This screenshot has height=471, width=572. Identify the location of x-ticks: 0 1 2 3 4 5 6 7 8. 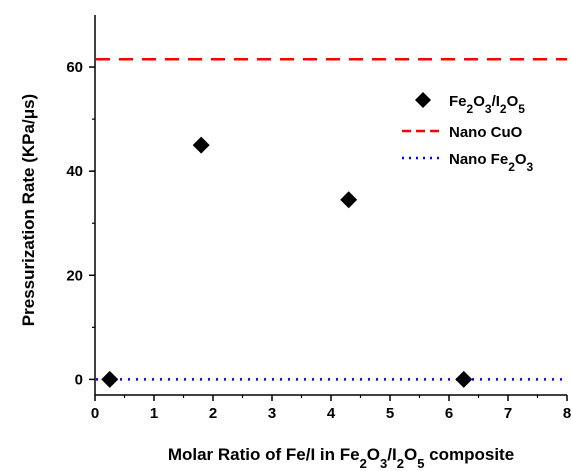
(331, 408).